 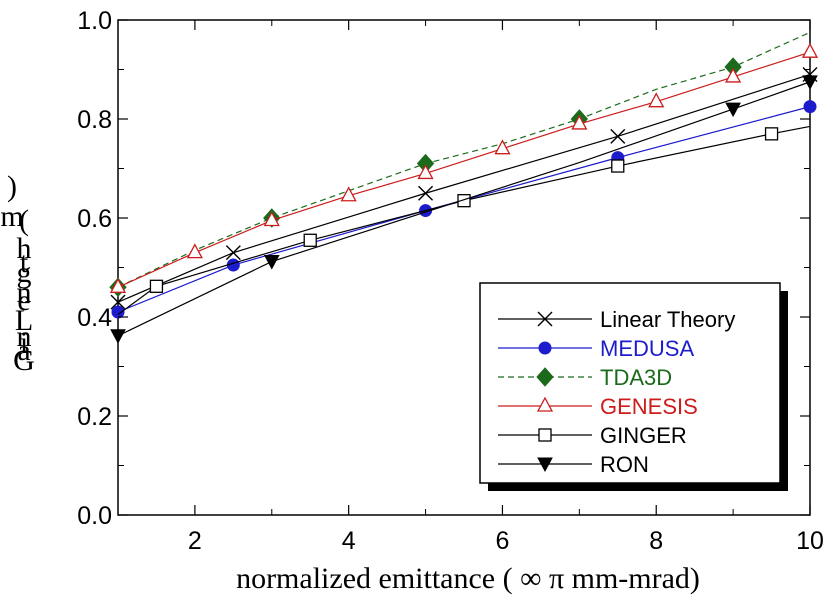 I want to click on y-label-char: (, so click(x=24, y=220).